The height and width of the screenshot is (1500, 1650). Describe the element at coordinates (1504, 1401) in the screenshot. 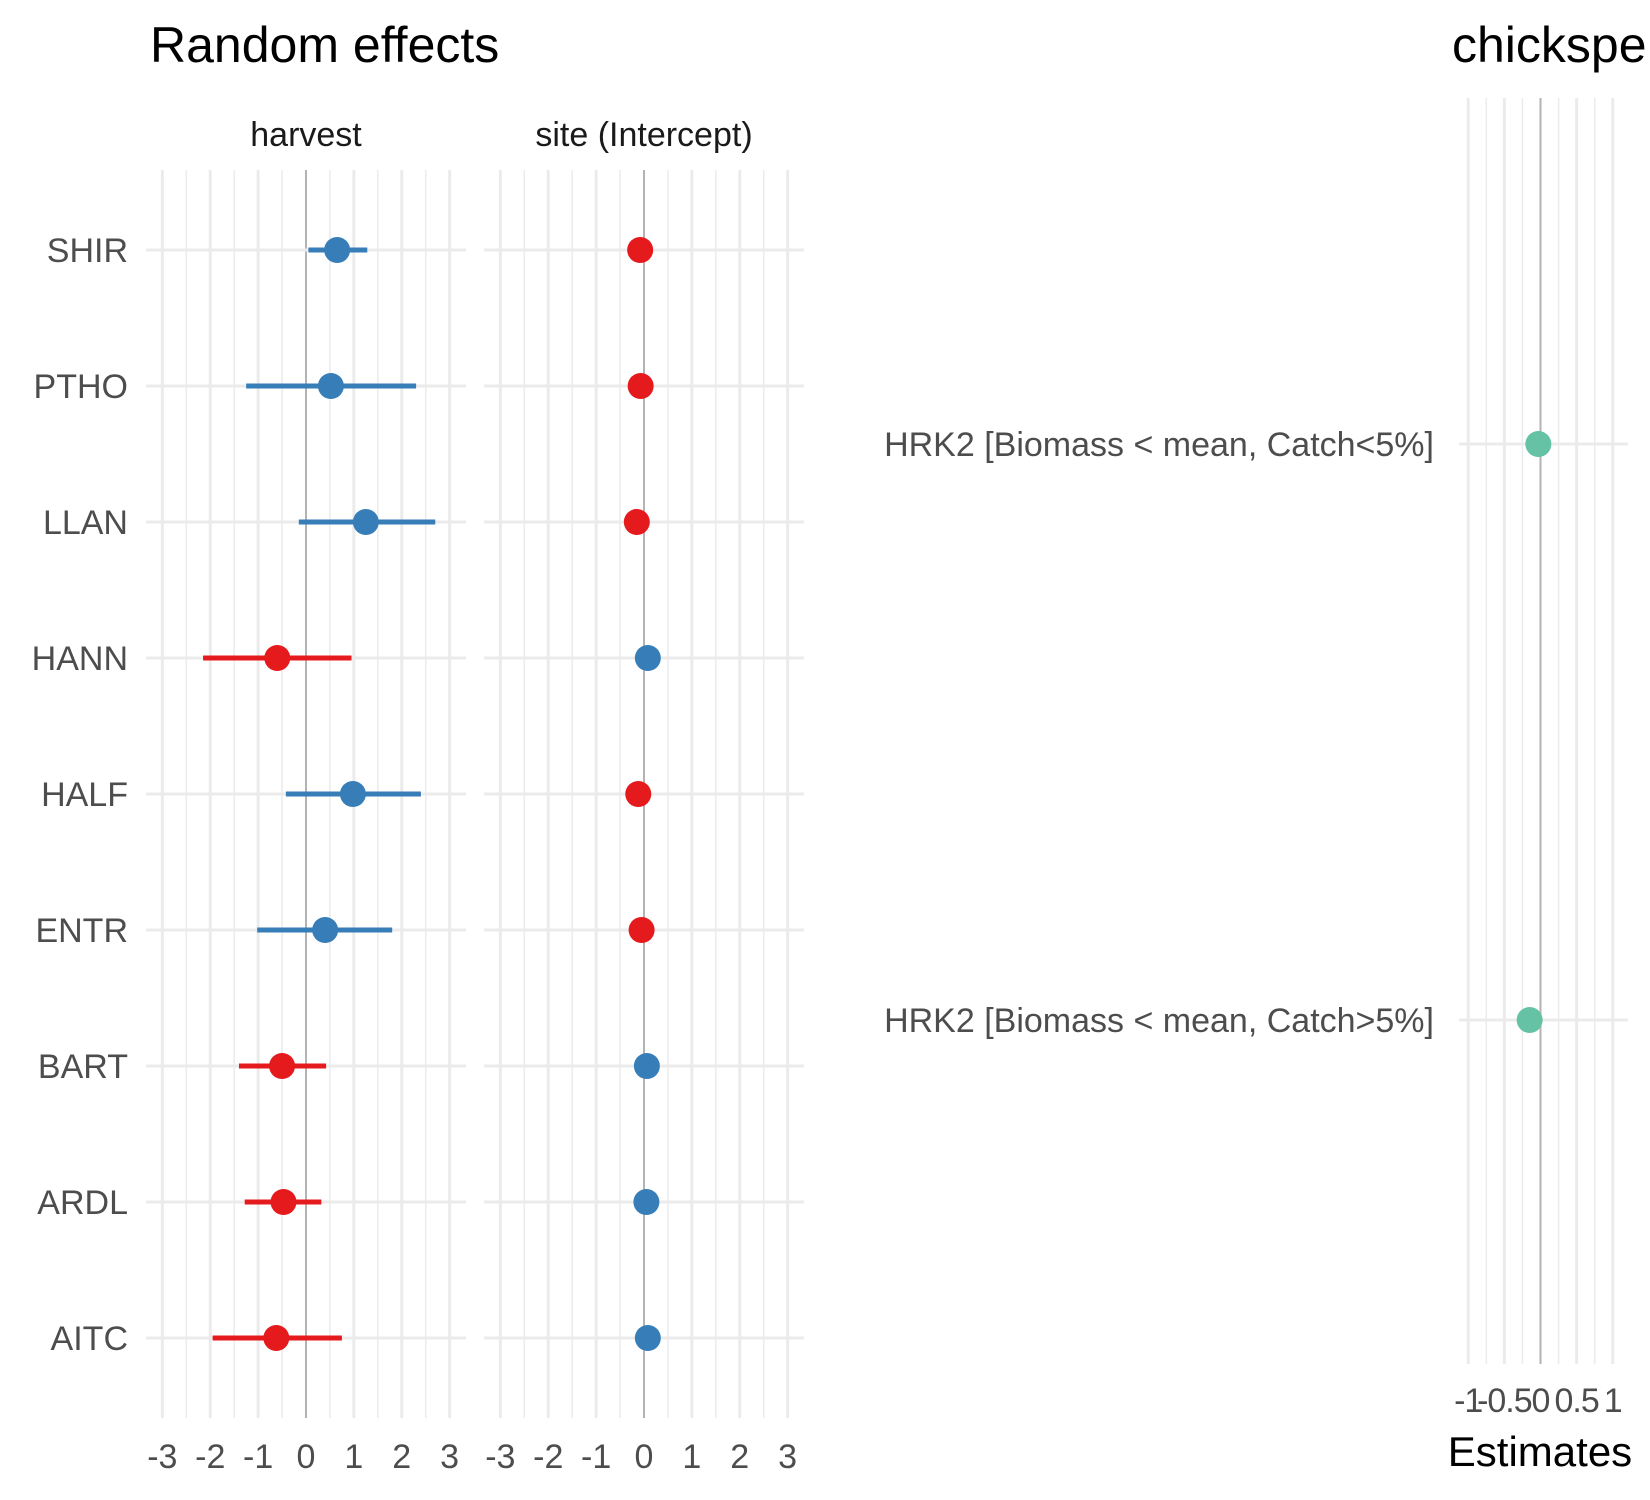

I see `x-tick-label: -0.5` at that location.